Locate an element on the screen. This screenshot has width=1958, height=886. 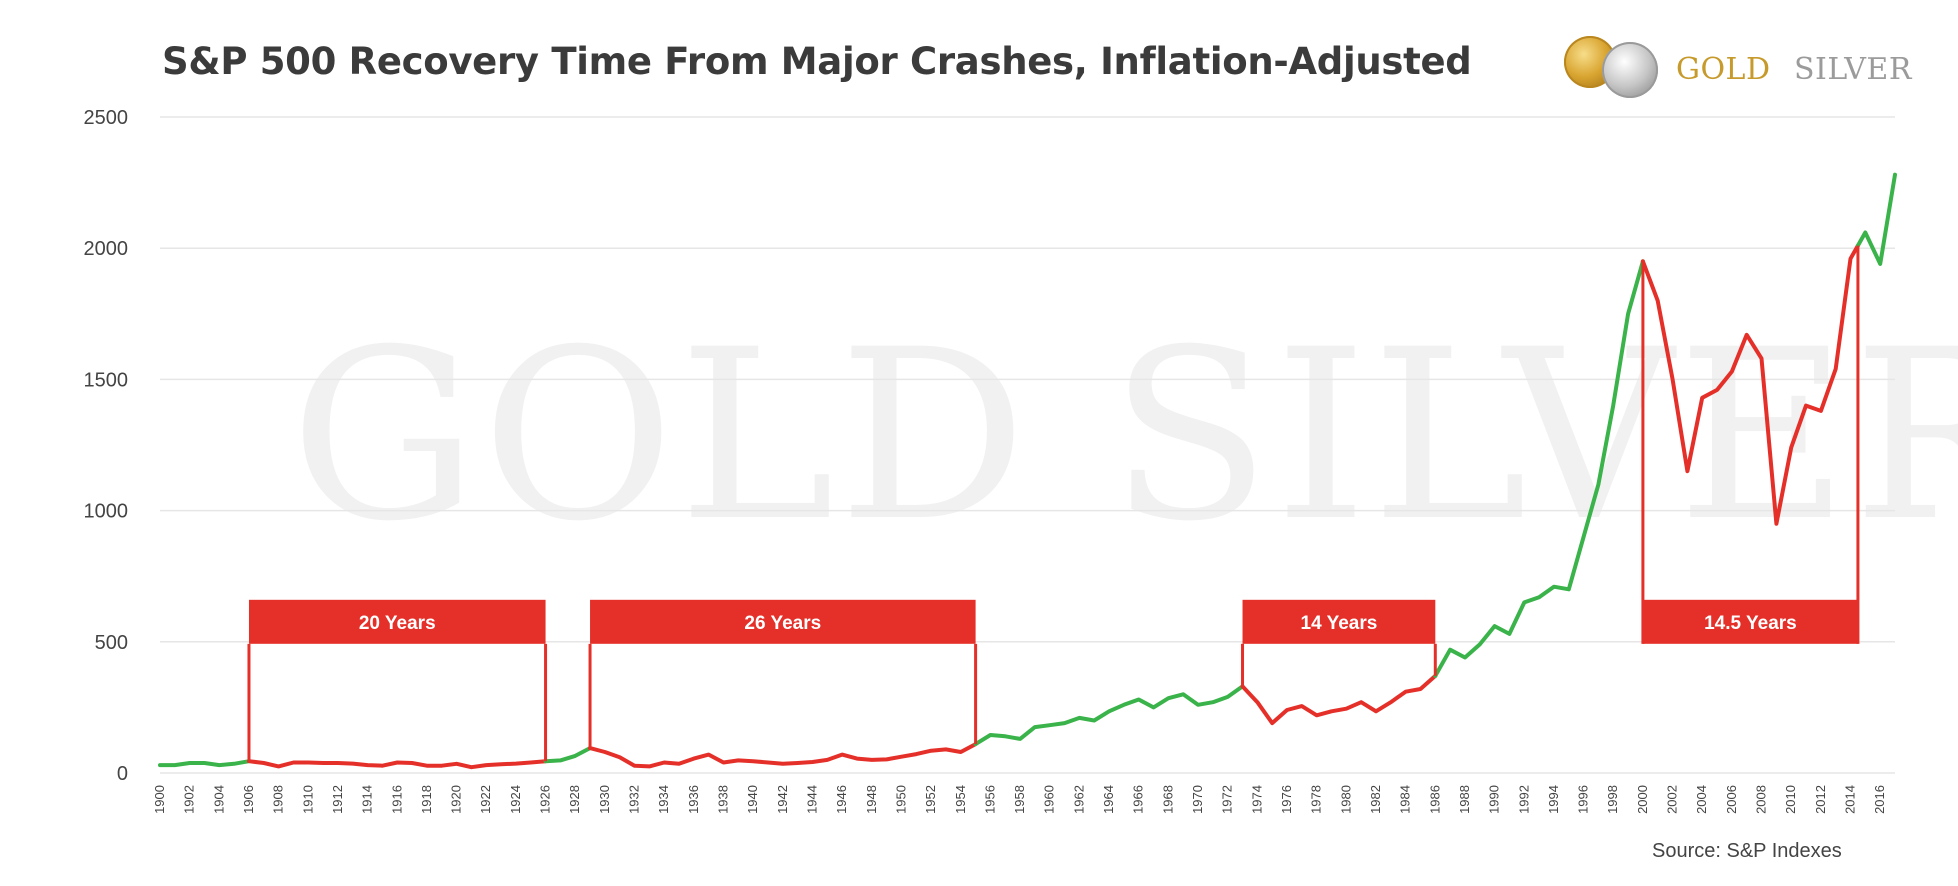
x-tick-label: 1974 is located at coordinates (1256, 799).